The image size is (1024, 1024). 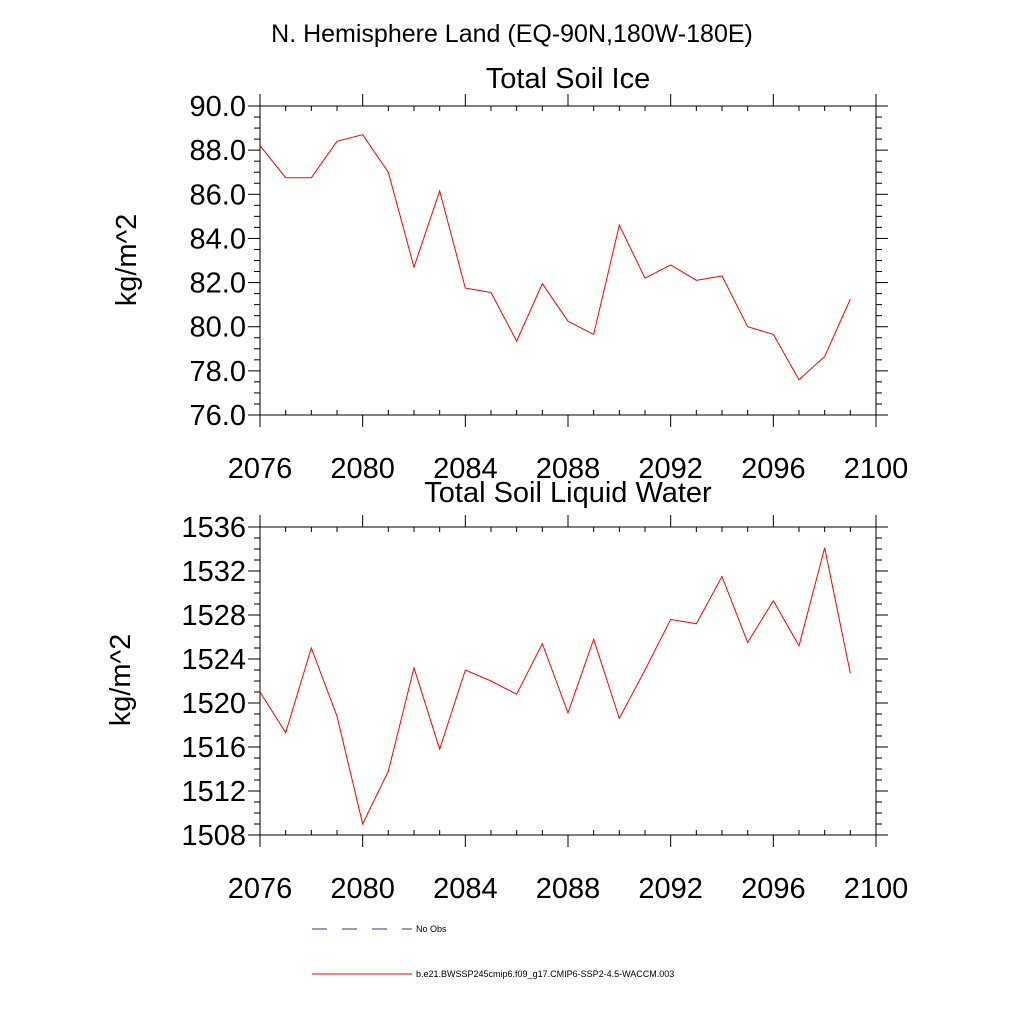 I want to click on series-line, so click(x=555, y=257).